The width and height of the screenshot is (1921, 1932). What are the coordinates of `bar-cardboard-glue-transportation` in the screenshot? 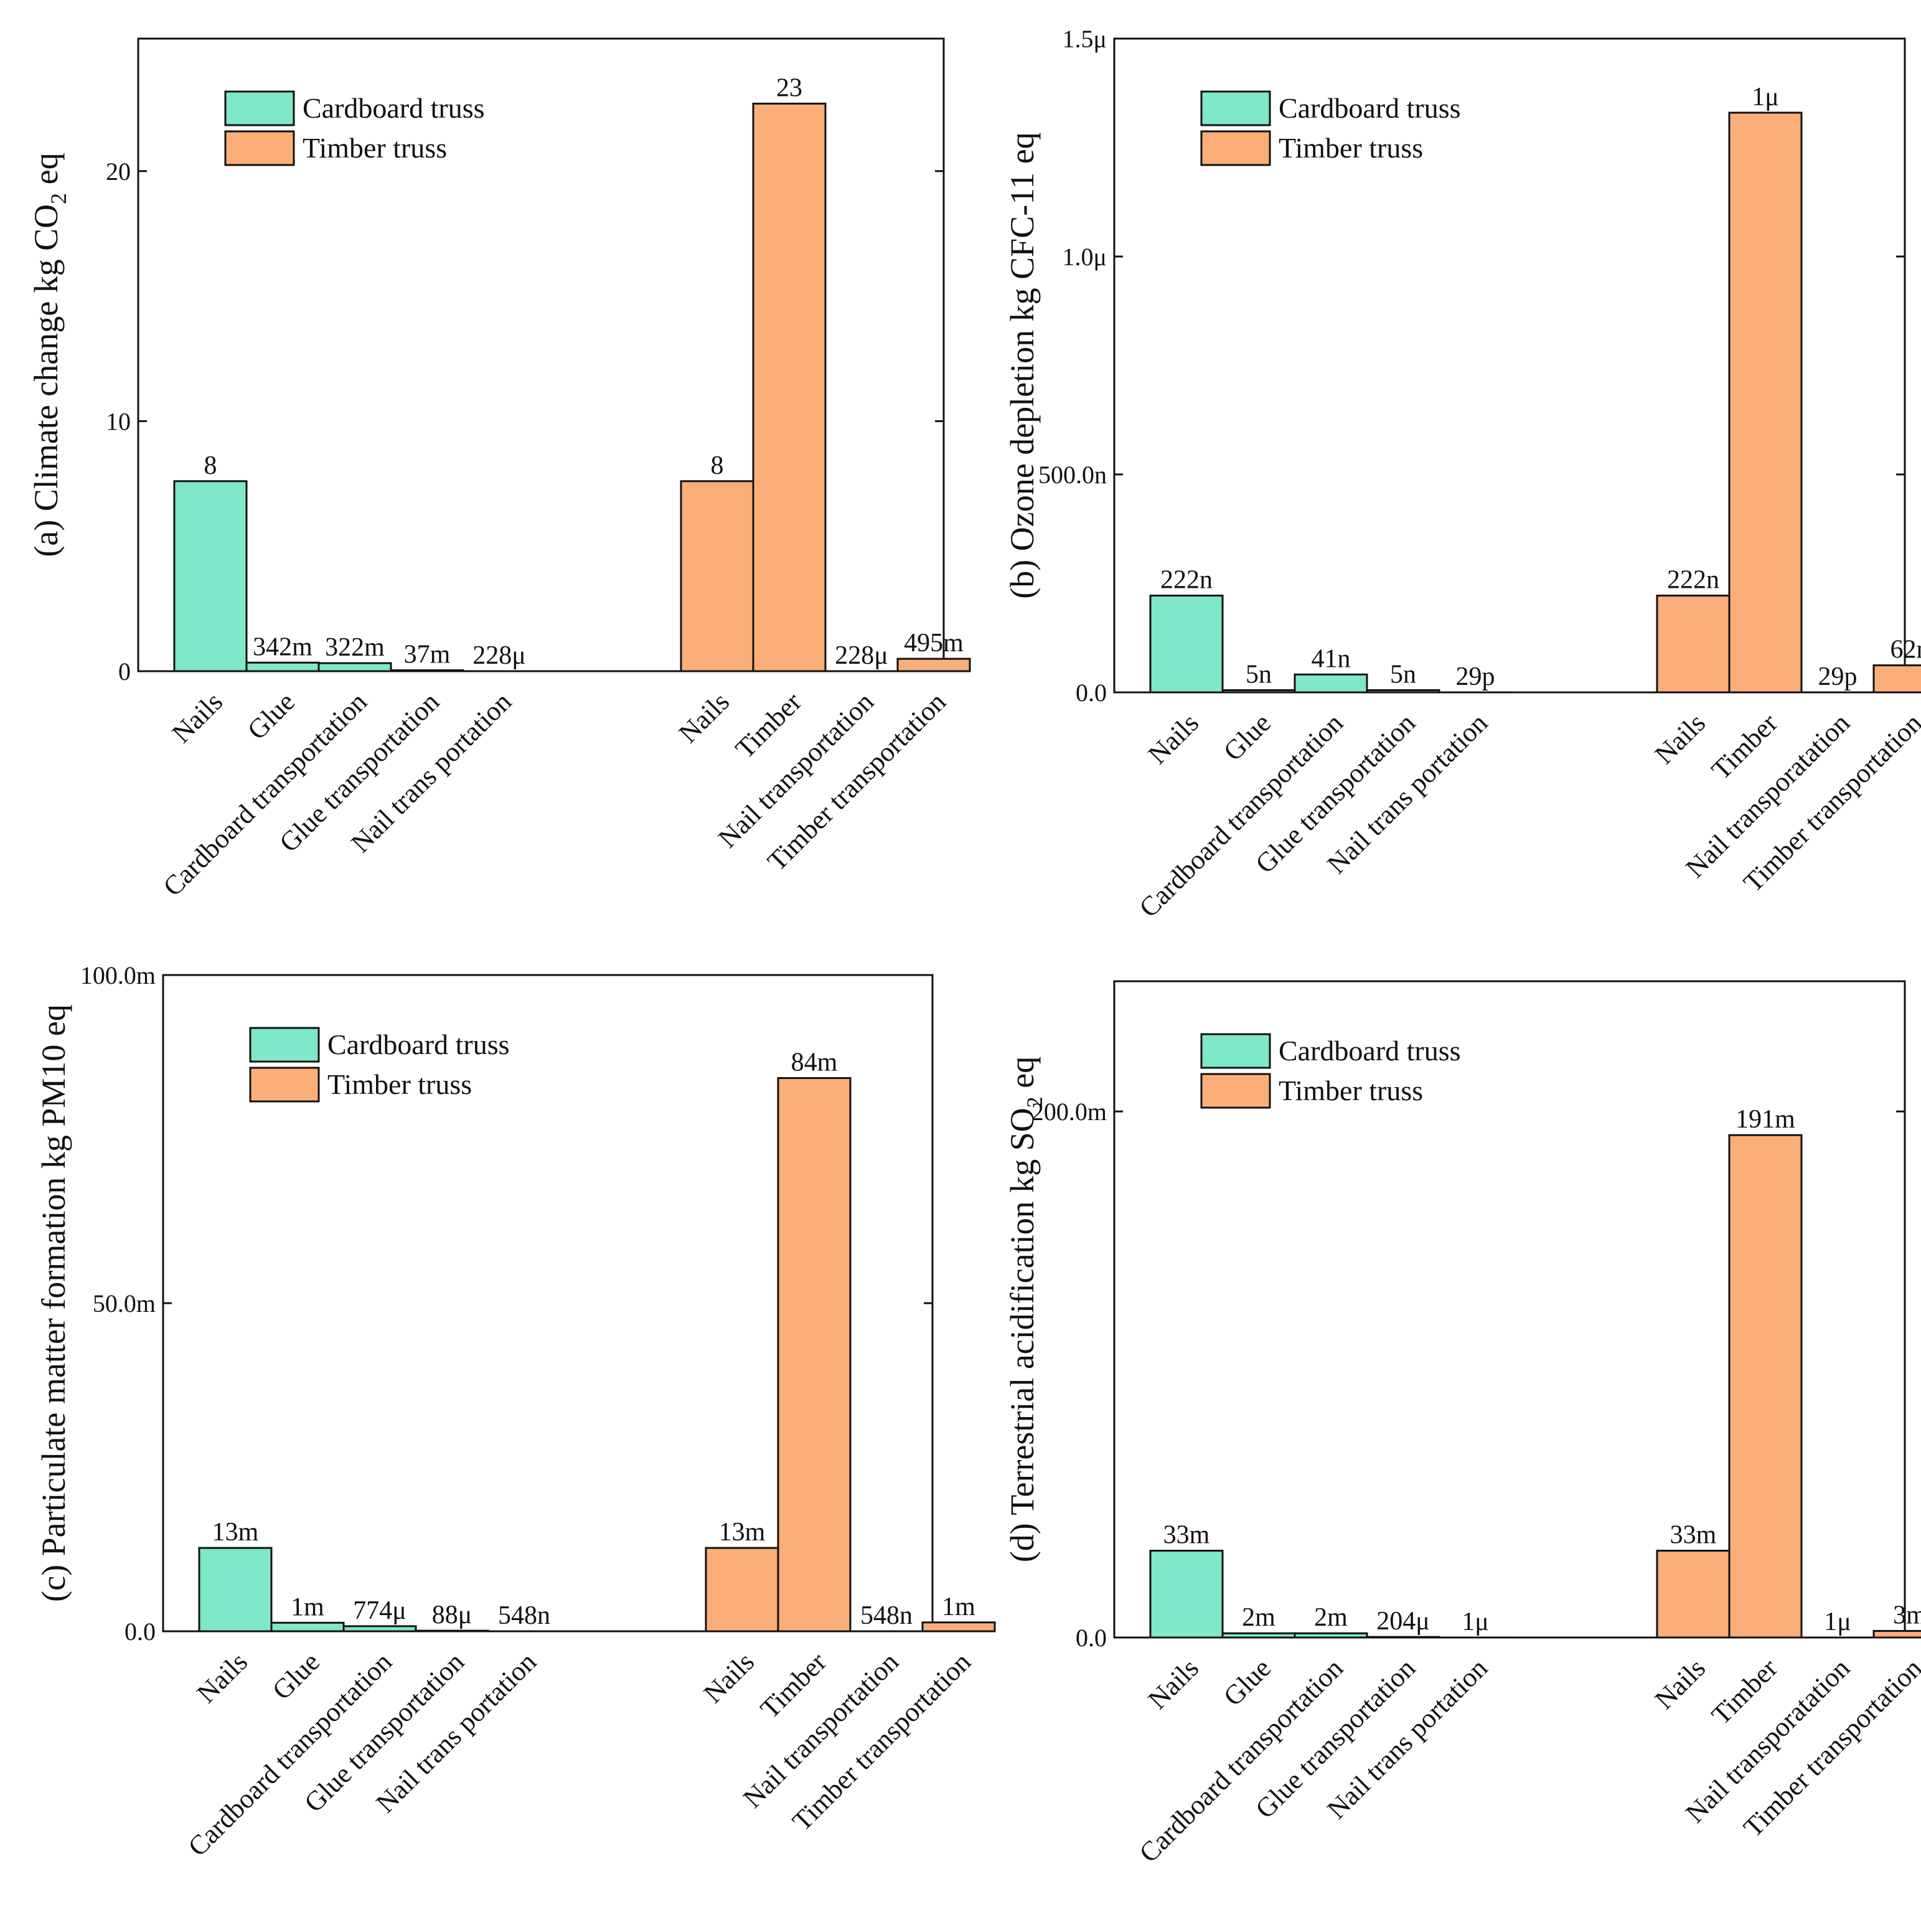 It's located at (1403, 691).